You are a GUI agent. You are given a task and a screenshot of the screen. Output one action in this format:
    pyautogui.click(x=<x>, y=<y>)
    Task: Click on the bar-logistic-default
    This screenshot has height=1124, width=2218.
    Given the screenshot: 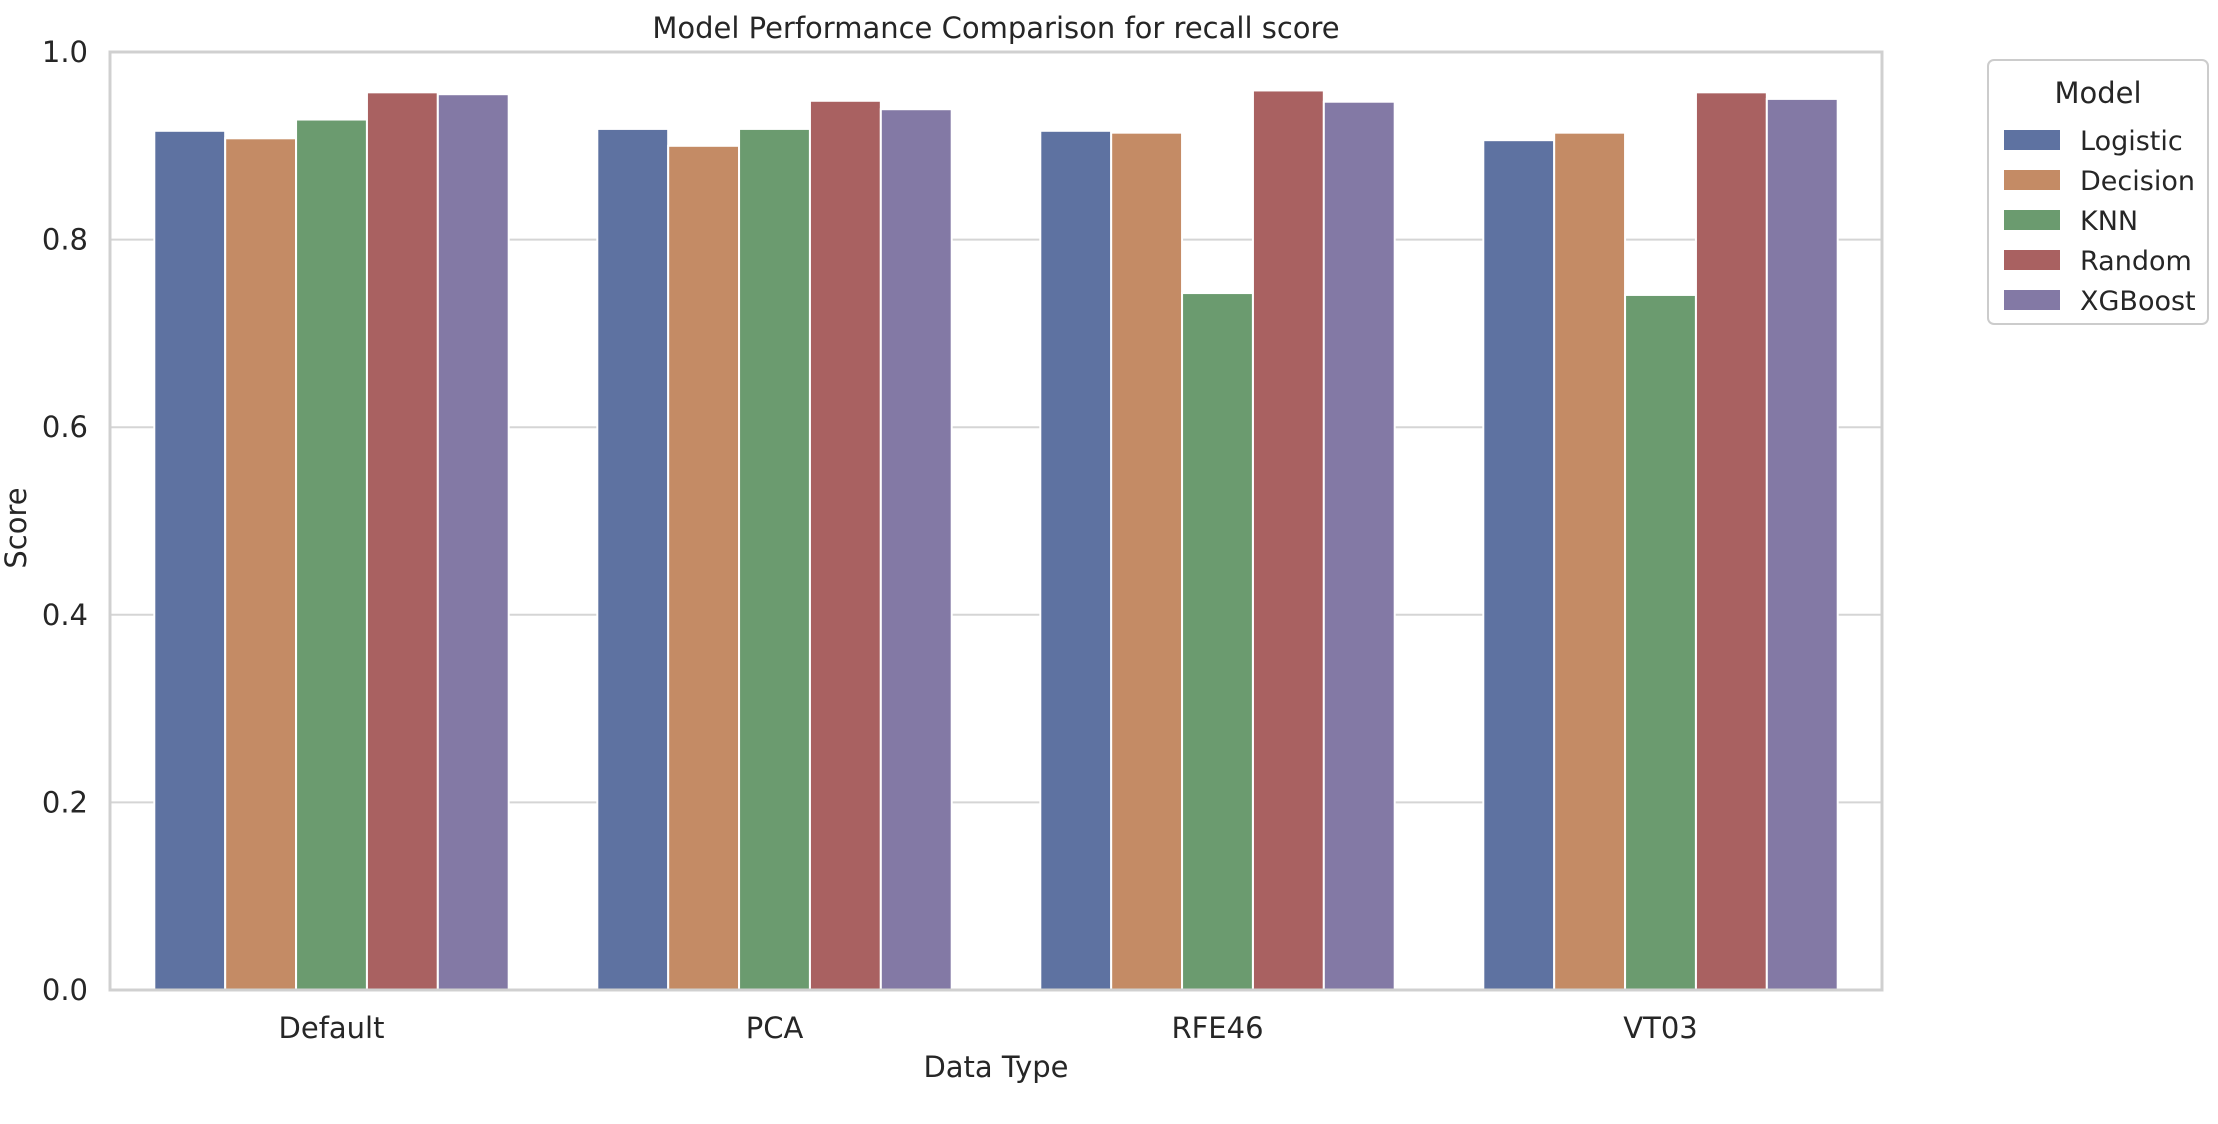 What is the action you would take?
    pyautogui.click(x=190, y=560)
    